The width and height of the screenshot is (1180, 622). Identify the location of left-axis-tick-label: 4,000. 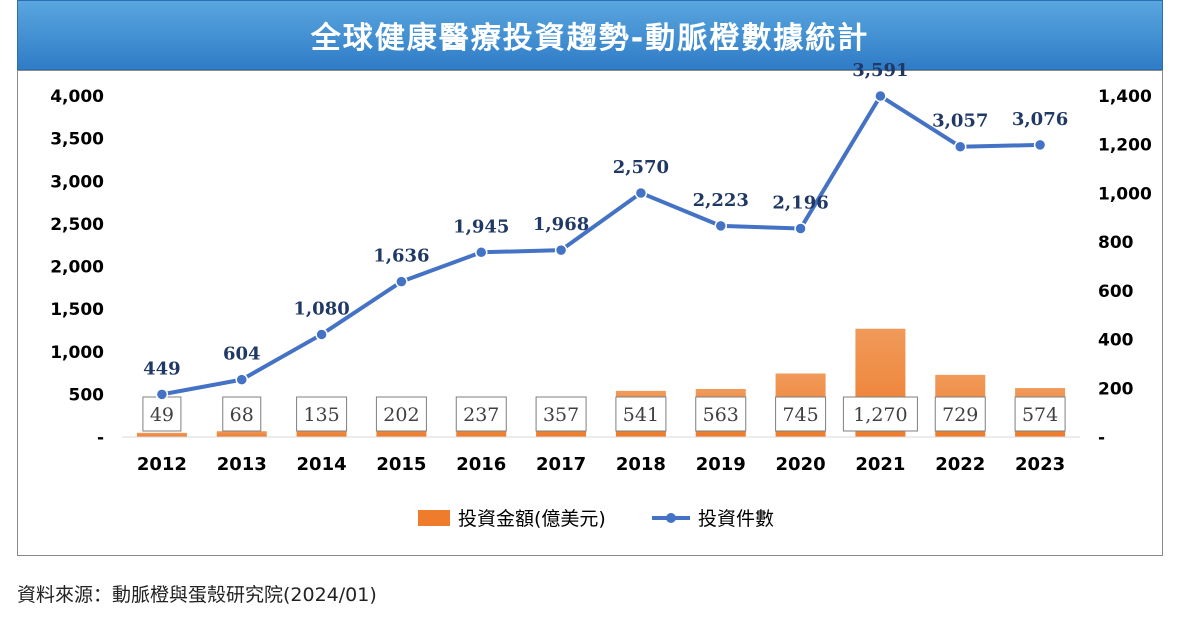
(77, 97).